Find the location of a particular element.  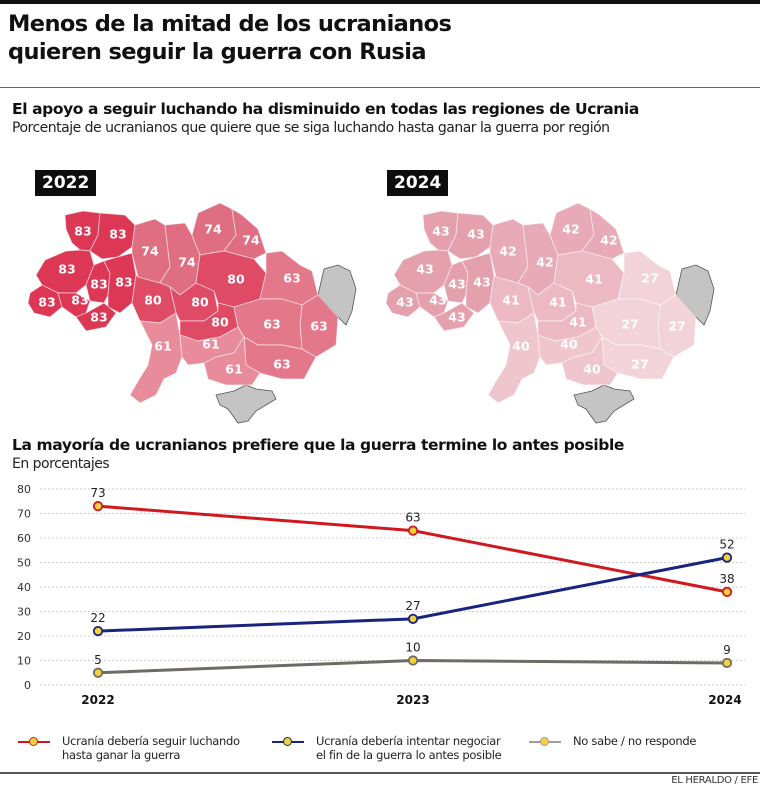

region-value-kyiv: 42 is located at coordinates (544, 262).